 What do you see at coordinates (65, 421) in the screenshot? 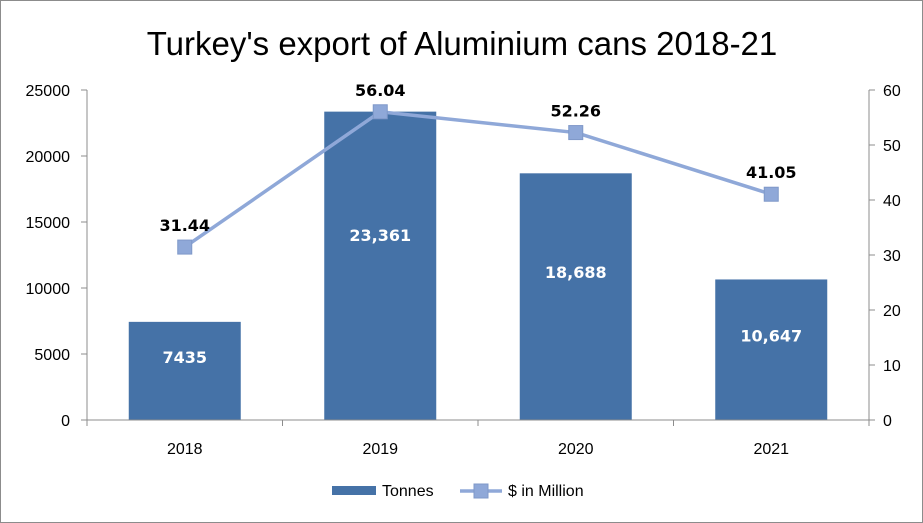
I see `y-left-tick-label: 0` at bounding box center [65, 421].